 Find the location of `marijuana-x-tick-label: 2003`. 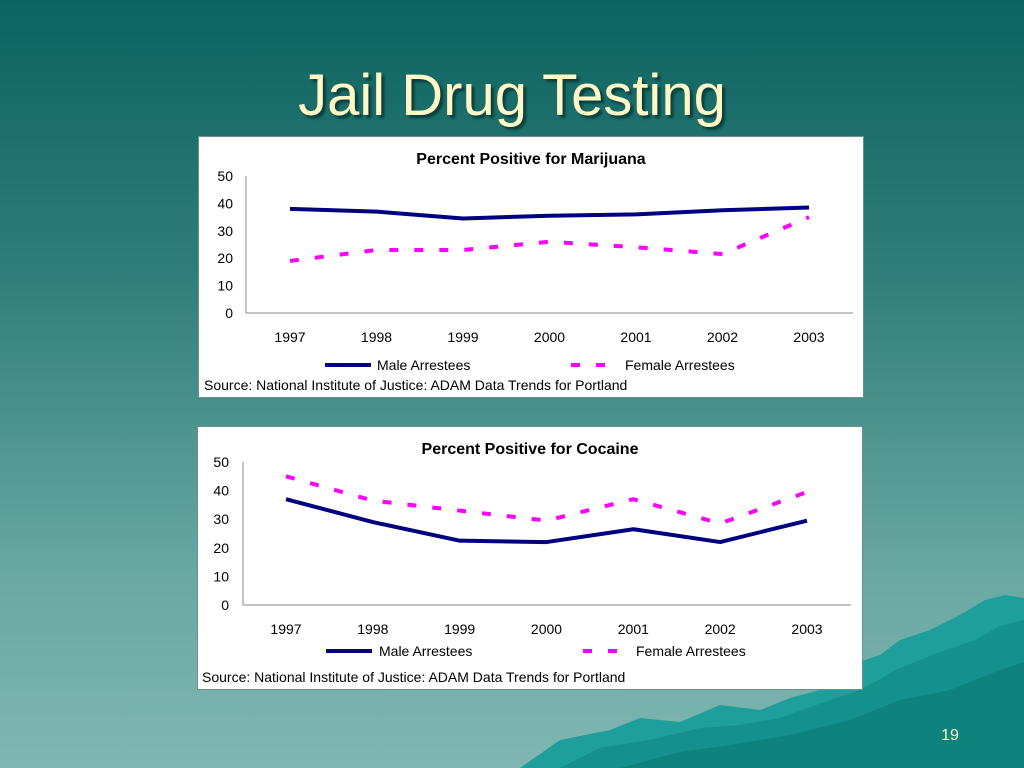

marijuana-x-tick-label: 2003 is located at coordinates (808, 337).